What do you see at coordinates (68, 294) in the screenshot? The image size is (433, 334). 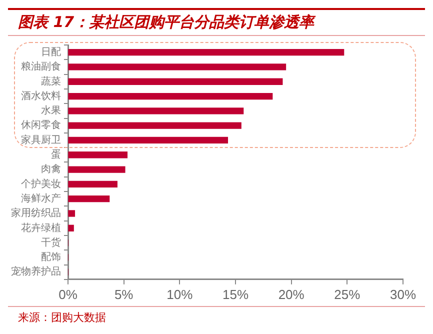 I see `x-tick-label: 0%` at bounding box center [68, 294].